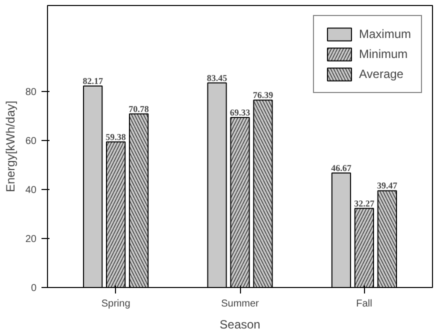  Describe the element at coordinates (31, 239) in the screenshot. I see `y-tick-label: 20` at that location.